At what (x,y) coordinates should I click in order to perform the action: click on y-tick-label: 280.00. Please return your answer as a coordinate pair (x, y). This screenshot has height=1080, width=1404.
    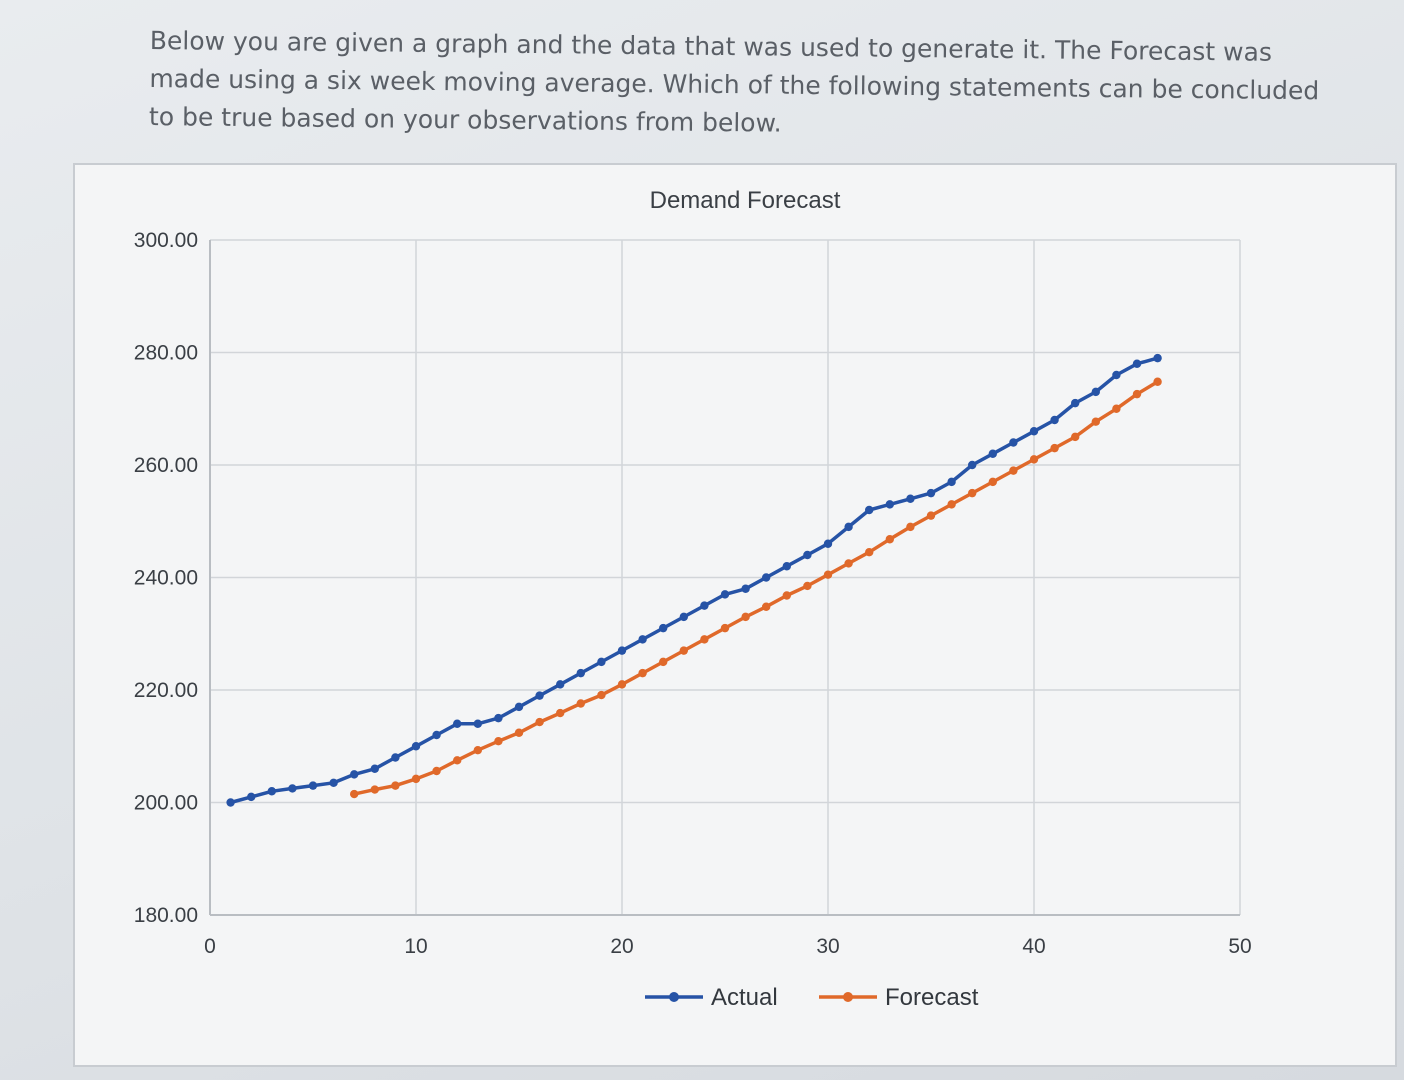
    Looking at the image, I should click on (166, 353).